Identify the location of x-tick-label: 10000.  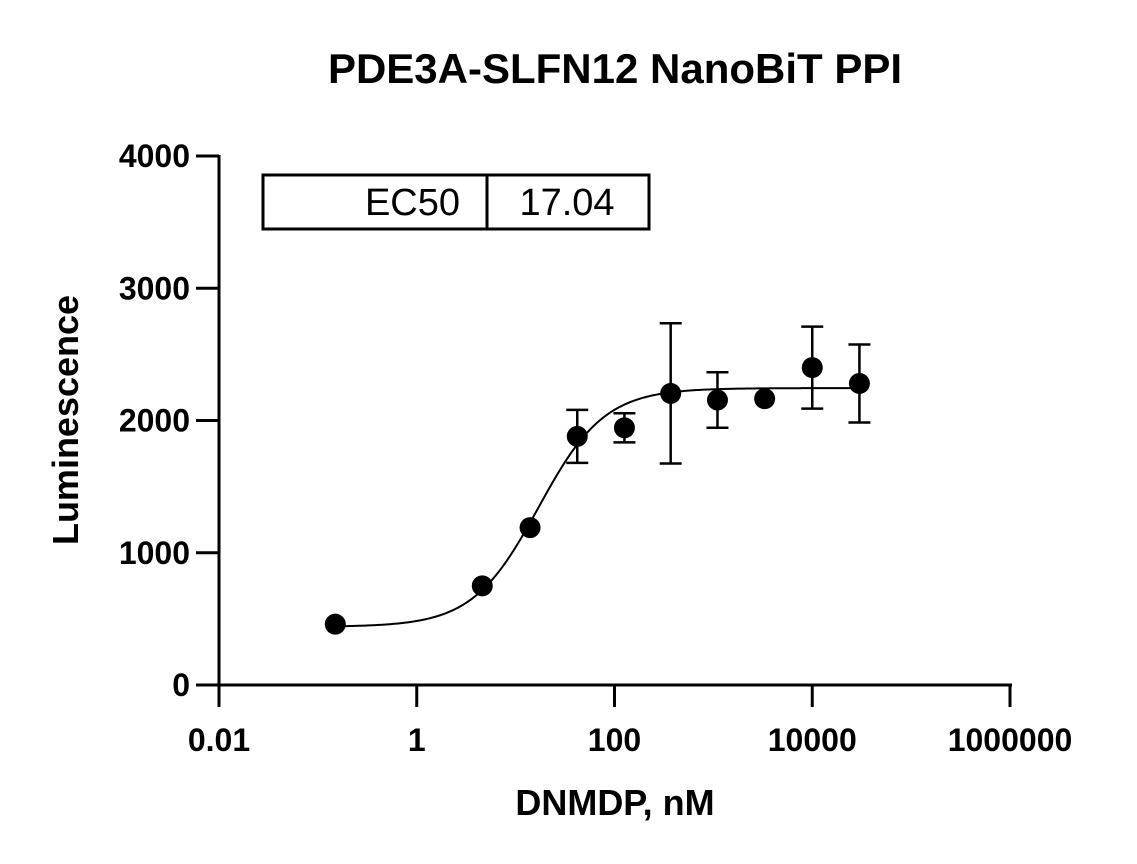
(812, 740).